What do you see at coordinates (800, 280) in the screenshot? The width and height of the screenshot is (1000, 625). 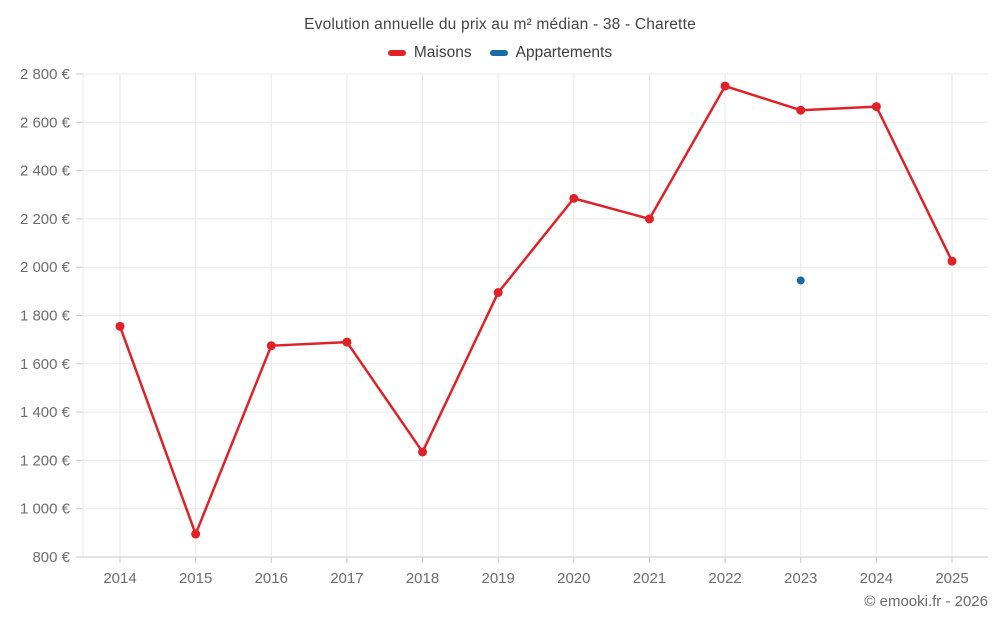 I see `data-point-appartements-2023` at bounding box center [800, 280].